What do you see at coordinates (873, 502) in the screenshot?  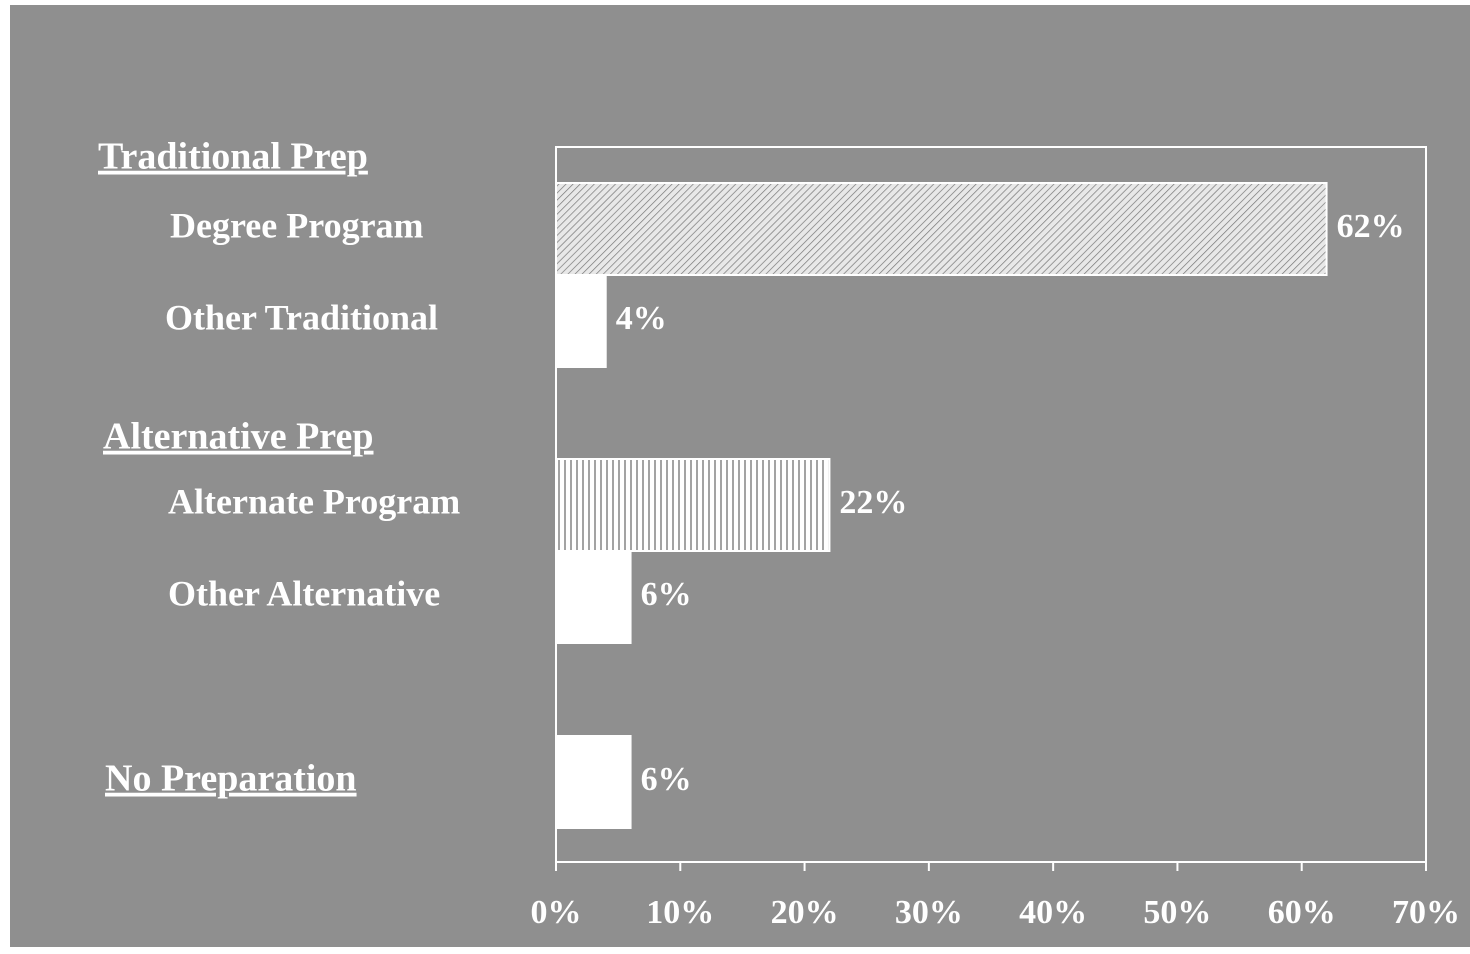 I see `value-label: 22%` at bounding box center [873, 502].